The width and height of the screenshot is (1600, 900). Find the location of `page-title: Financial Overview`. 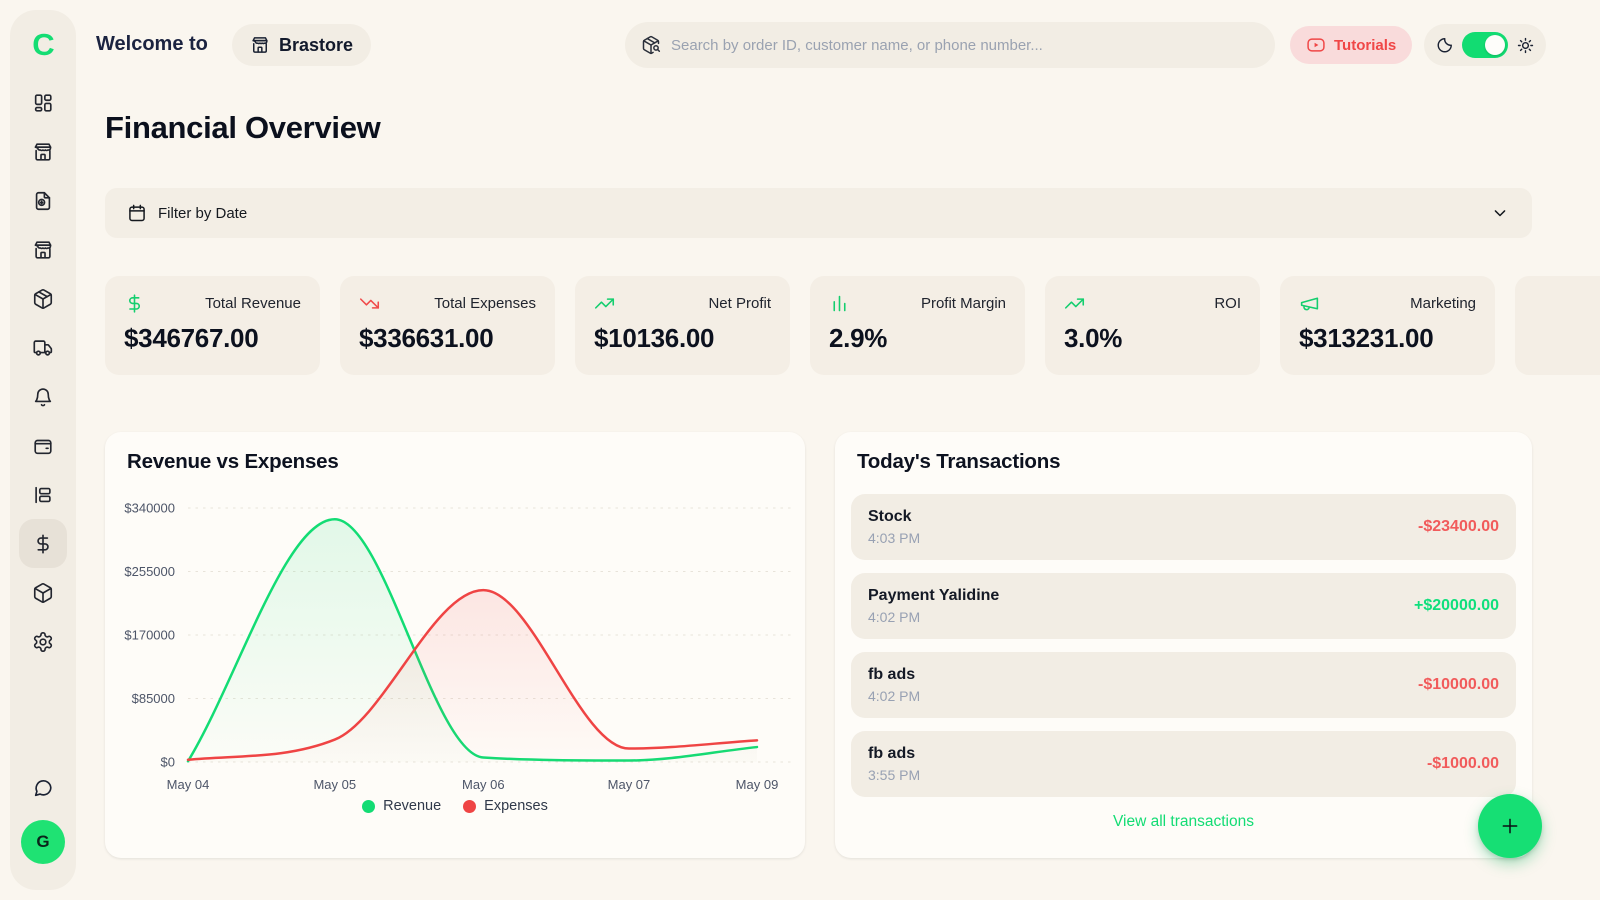

page-title: Financial Overview is located at coordinates (243, 127).